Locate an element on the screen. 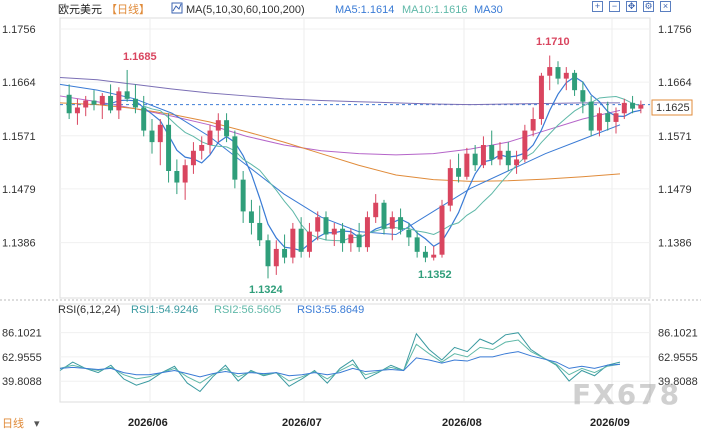 Image resolution: width=701 pixels, height=431 pixels. low-annotation-1: 1.1324 is located at coordinates (266, 290).